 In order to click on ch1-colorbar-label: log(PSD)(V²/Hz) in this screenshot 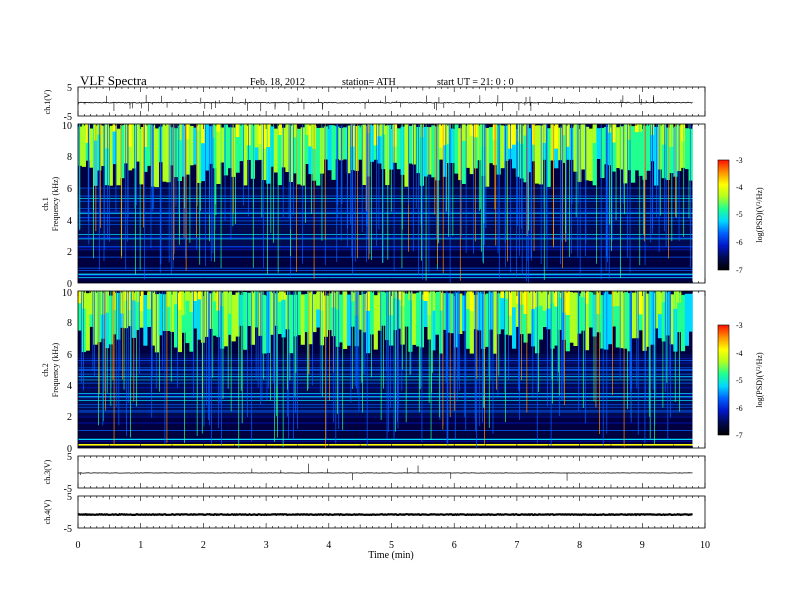, I will do `click(759, 215)`.